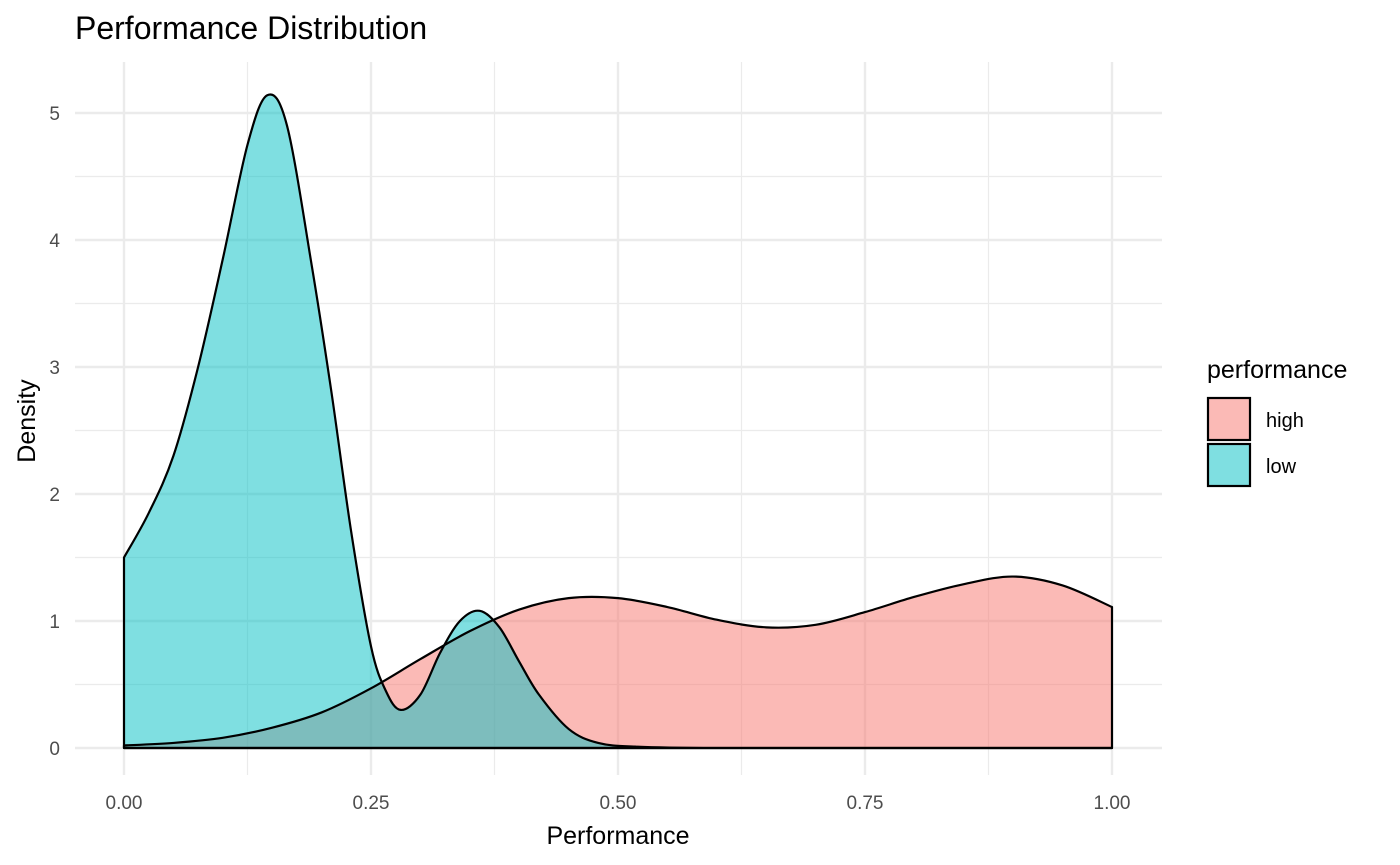 The width and height of the screenshot is (1400, 865). I want to click on x-tick-label: 0.00, so click(124, 803).